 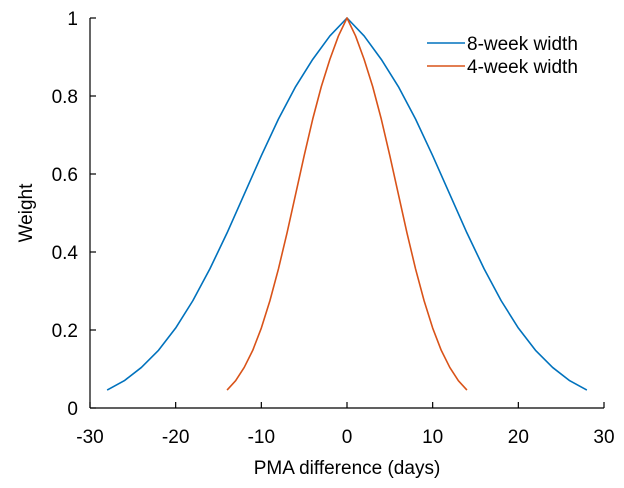 I want to click on legend: 8-week width 4-week width, so click(x=502, y=56).